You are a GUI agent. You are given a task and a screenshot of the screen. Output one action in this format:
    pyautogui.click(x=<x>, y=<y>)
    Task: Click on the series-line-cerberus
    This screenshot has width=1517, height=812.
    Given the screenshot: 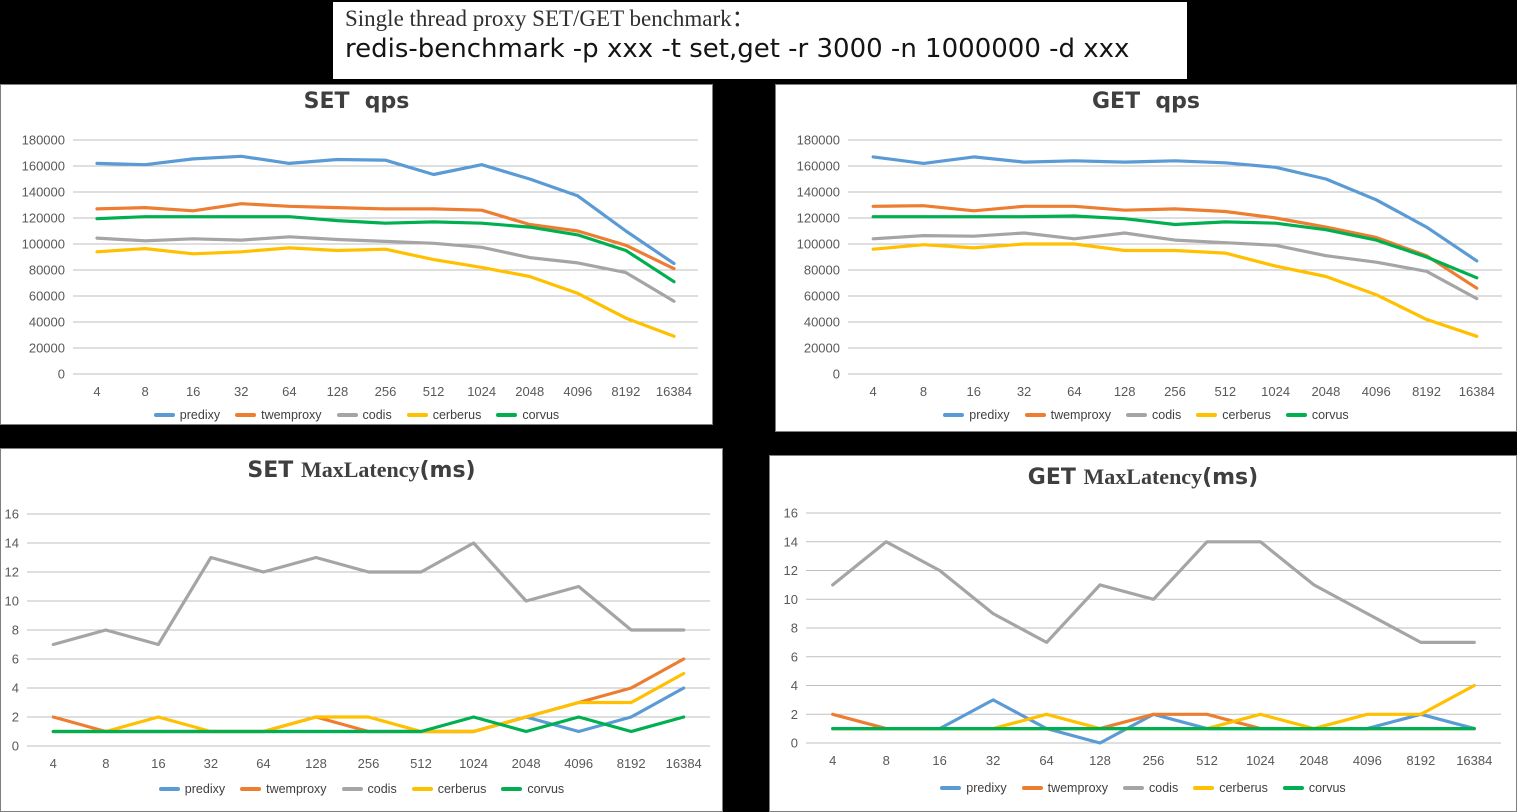 What is the action you would take?
    pyautogui.click(x=1175, y=290)
    